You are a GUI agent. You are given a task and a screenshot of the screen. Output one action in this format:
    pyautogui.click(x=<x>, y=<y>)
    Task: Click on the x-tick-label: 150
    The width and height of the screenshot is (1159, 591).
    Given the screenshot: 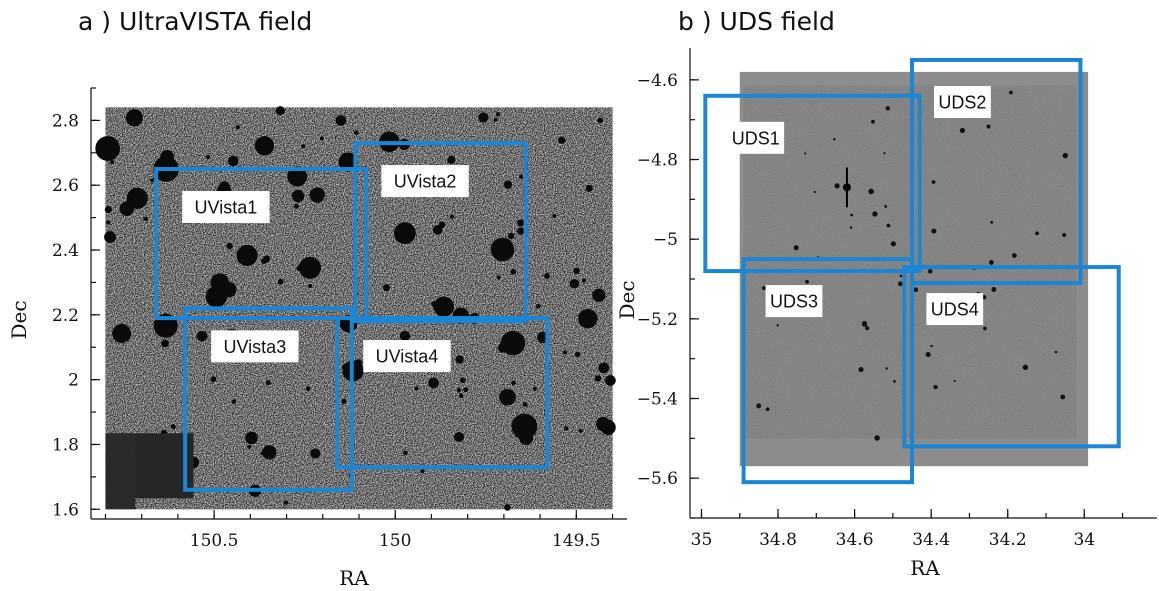 What is the action you would take?
    pyautogui.click(x=395, y=541)
    